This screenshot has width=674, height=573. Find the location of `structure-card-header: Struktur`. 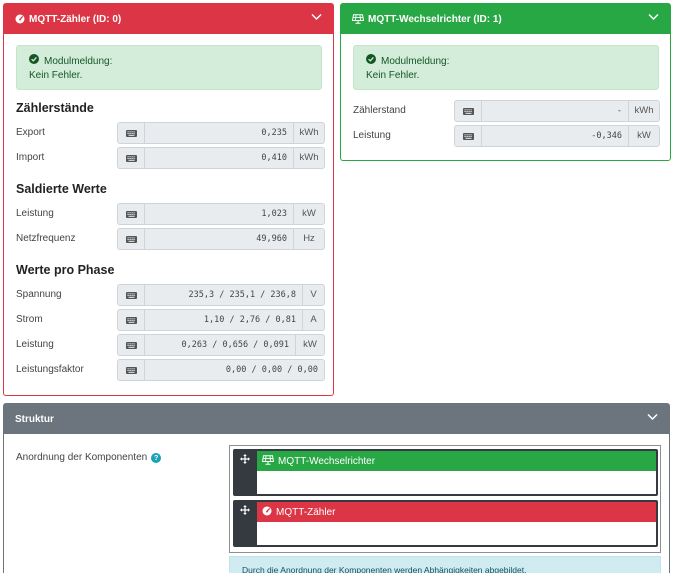

structure-card-header: Struktur is located at coordinates (336, 419).